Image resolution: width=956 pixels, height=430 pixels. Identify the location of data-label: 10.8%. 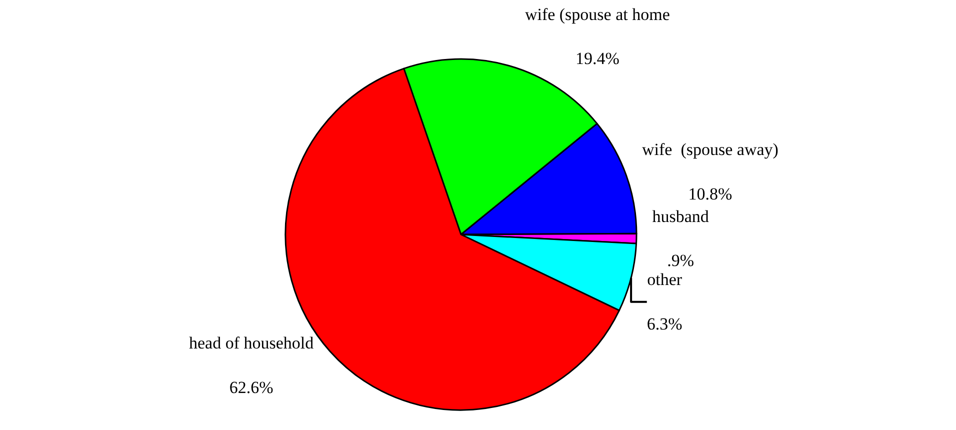
(710, 194).